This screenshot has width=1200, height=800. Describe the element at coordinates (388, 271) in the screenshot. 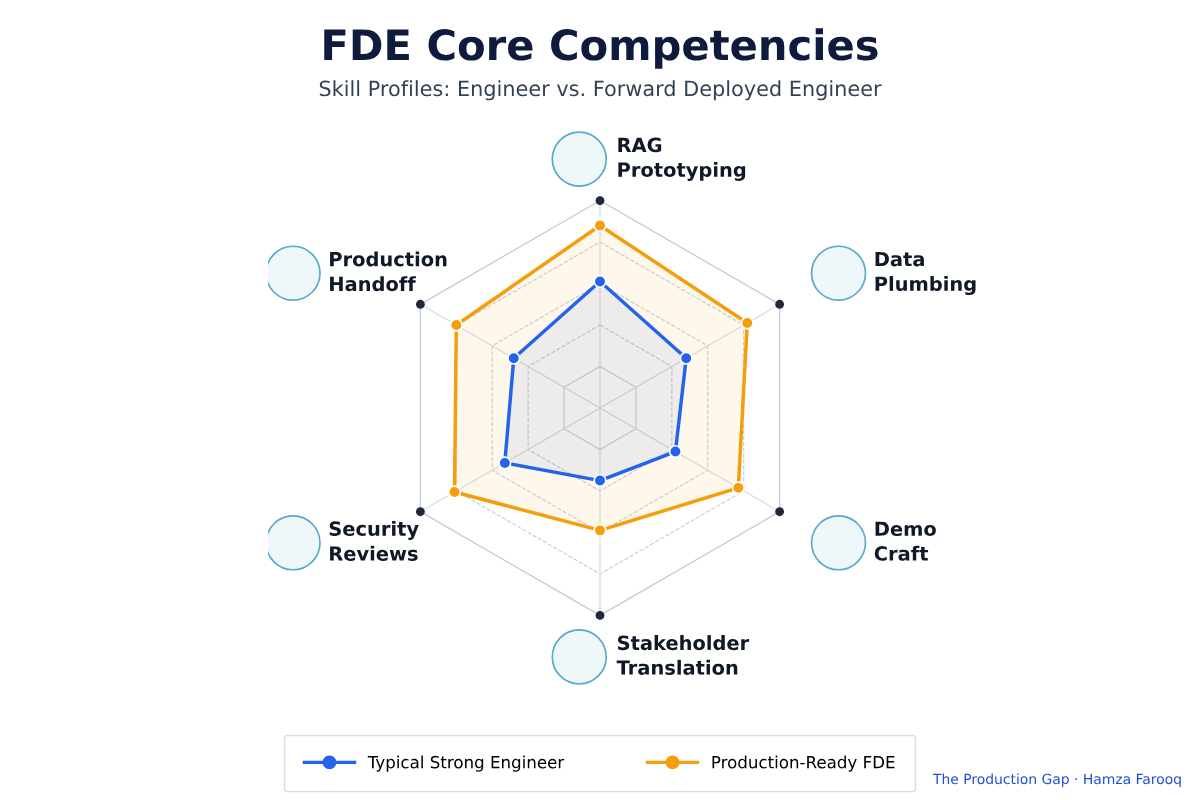

I see `spoke-label: Production Handoff` at that location.